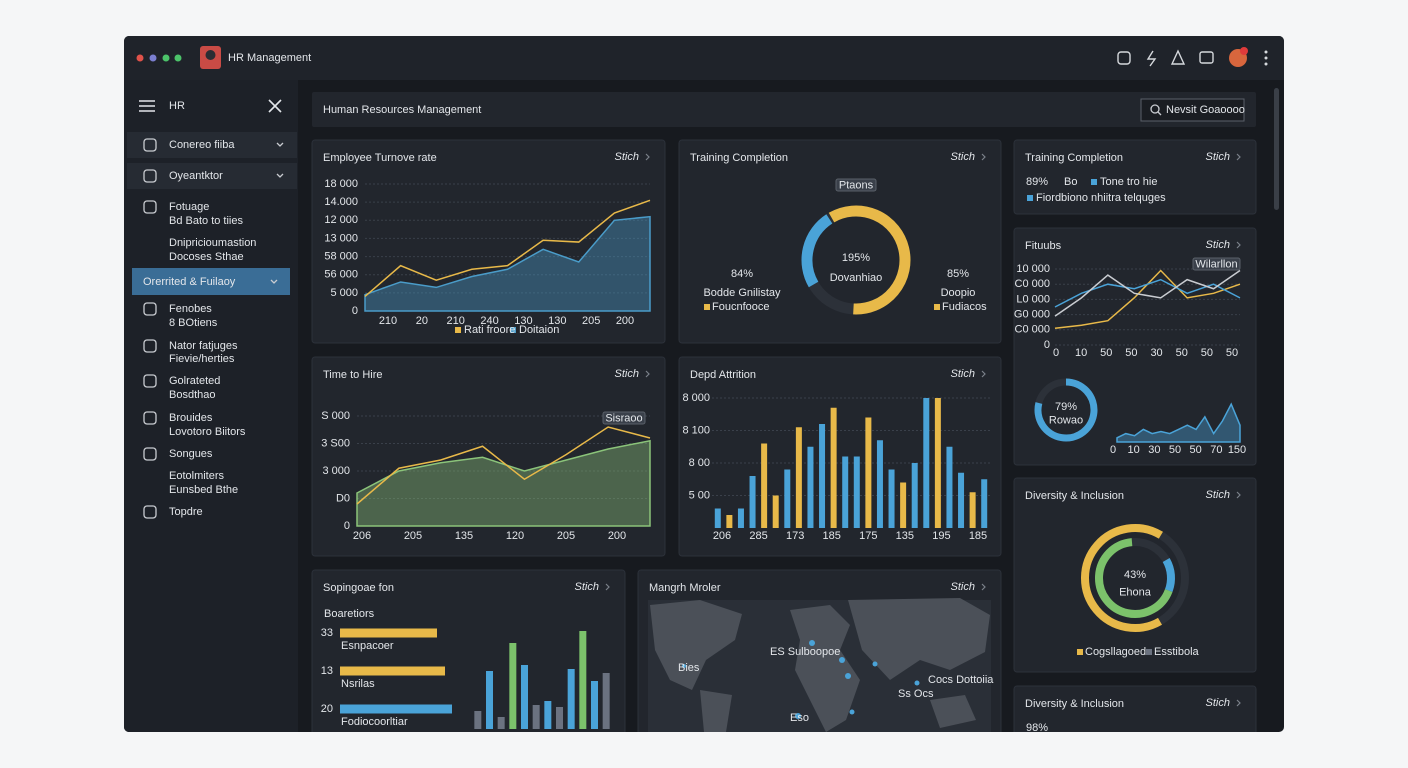 The width and height of the screenshot is (1408, 768). I want to click on donut-segment, so click(1122, 578).